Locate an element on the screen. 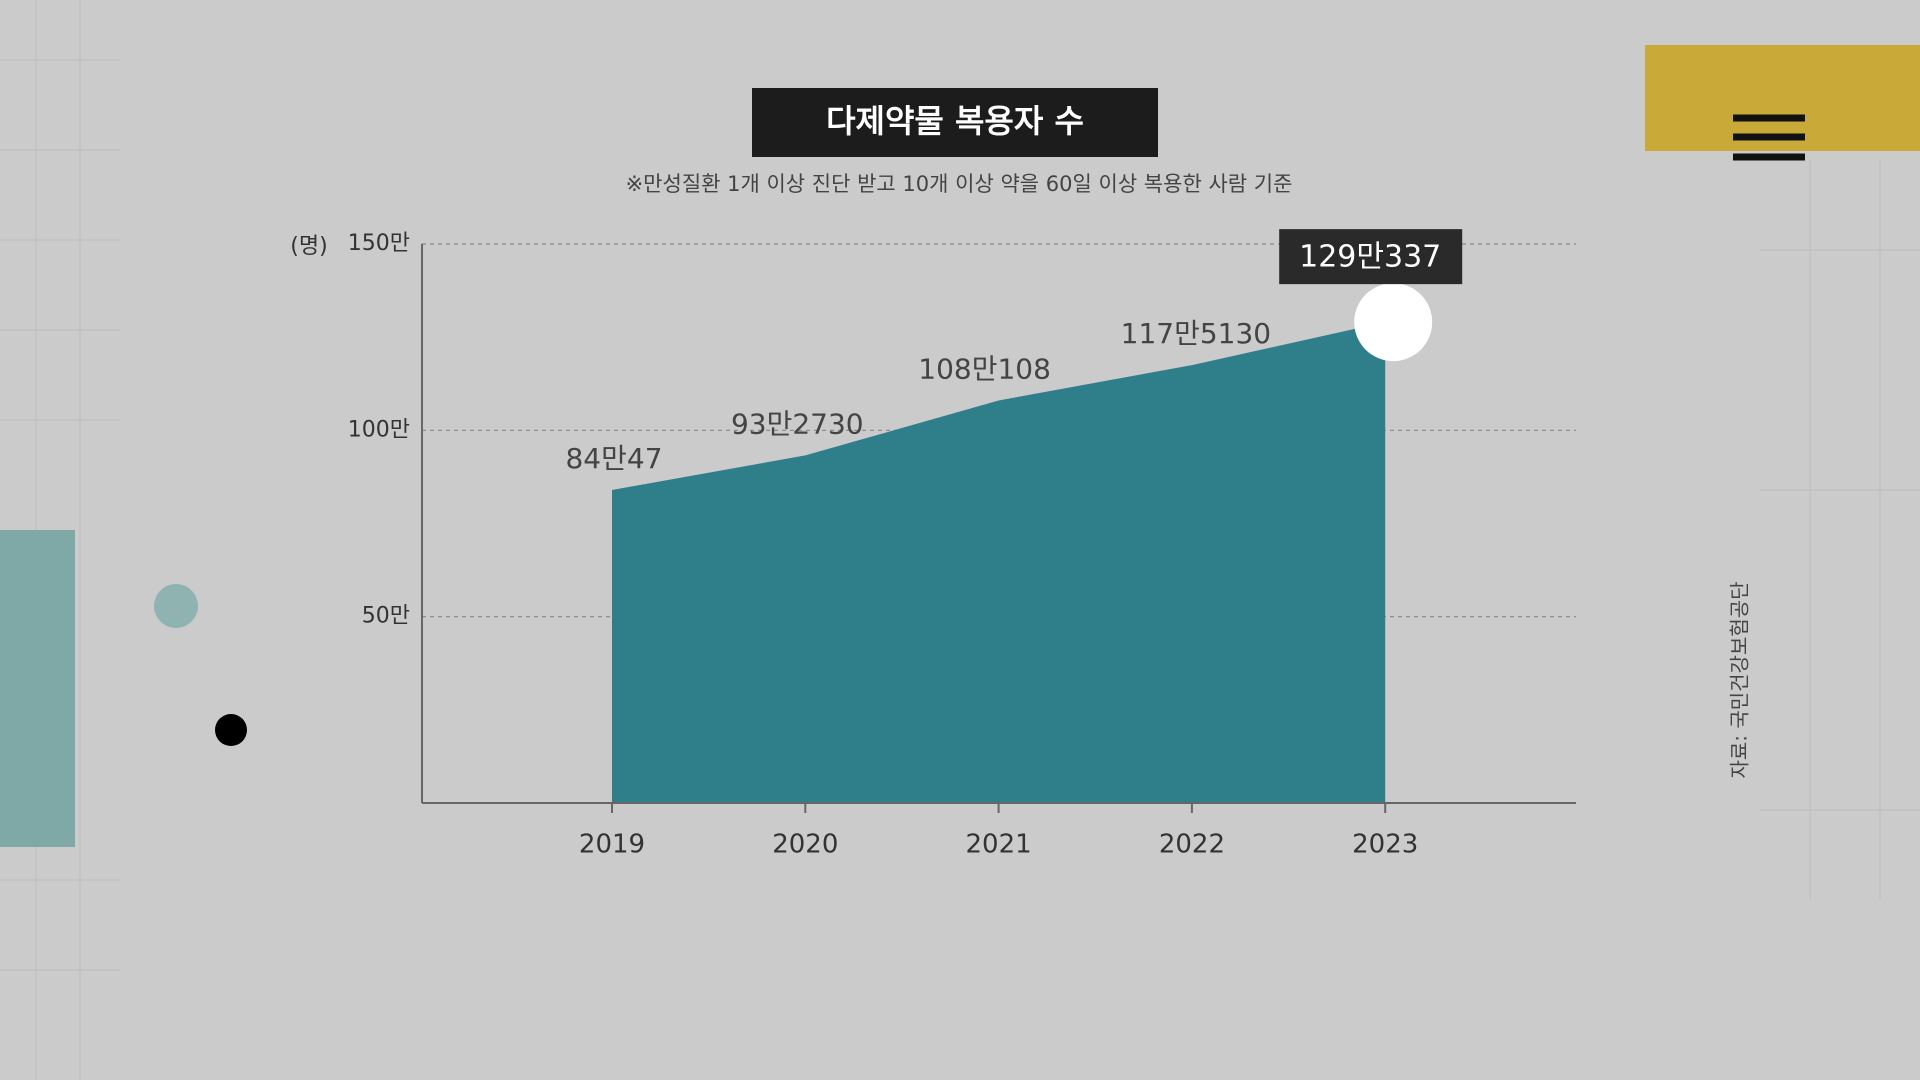 The width and height of the screenshot is (1920, 1080). decor-dot is located at coordinates (231, 730).